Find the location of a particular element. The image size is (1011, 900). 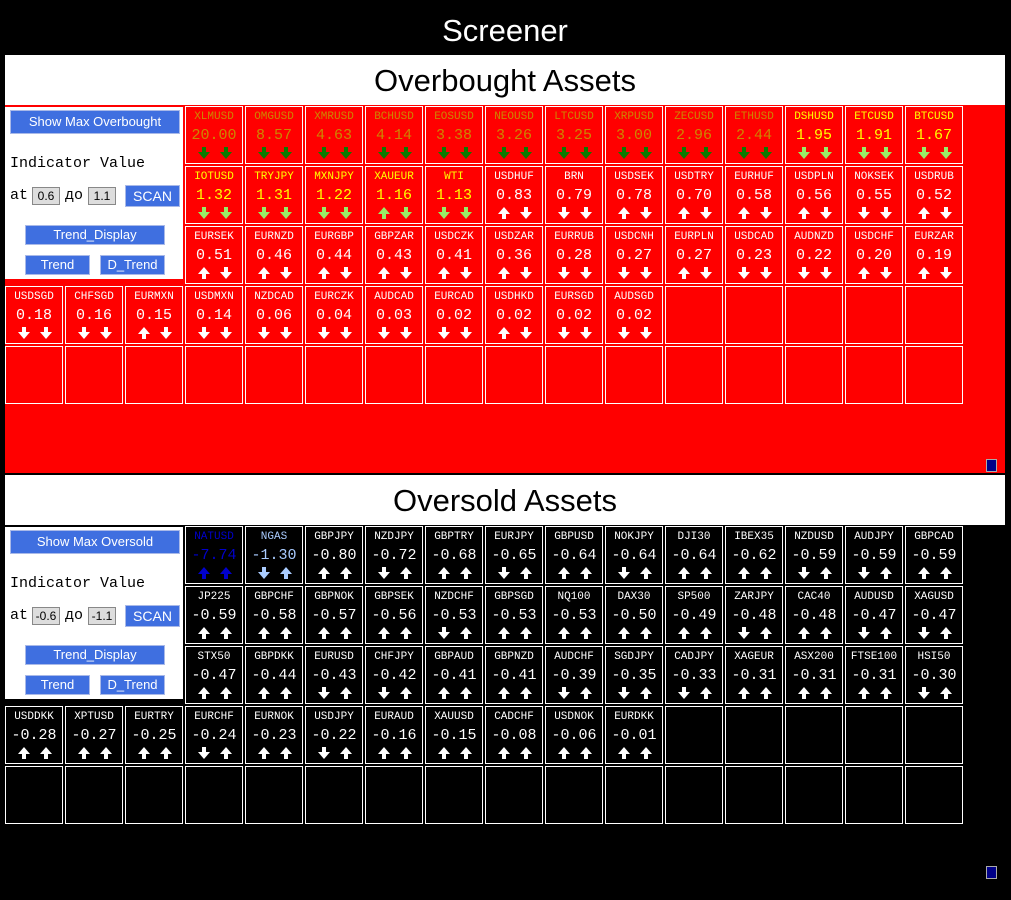

asset-cell-xlmusd: XLMUSD 20.00 is located at coordinates (214, 135).